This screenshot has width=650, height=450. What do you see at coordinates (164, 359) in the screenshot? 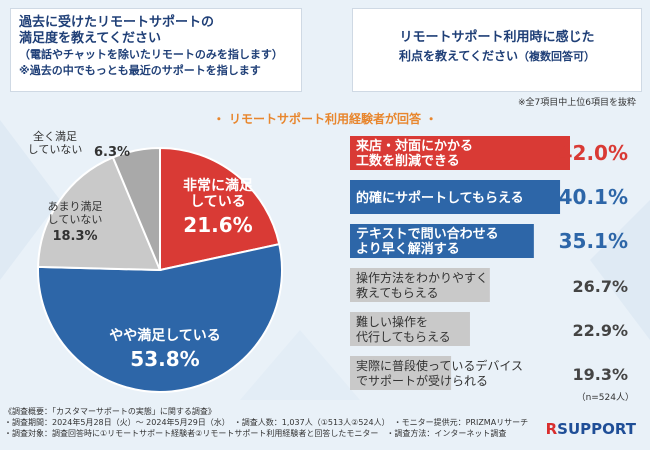
I see `pie-value-label: 53.8%` at bounding box center [164, 359].